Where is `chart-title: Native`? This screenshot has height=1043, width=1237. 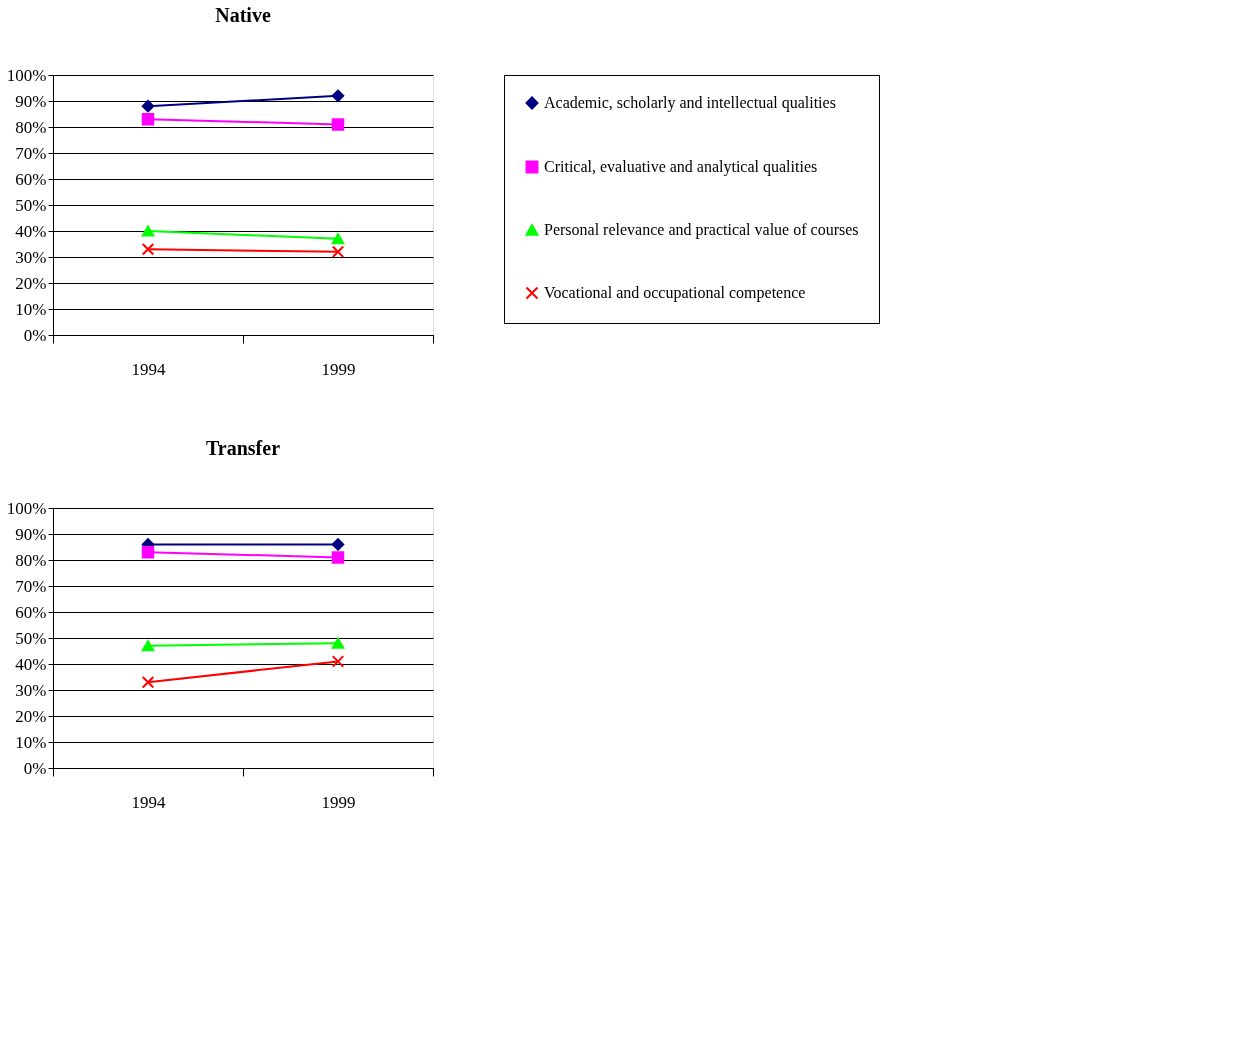 chart-title: Native is located at coordinates (243, 15).